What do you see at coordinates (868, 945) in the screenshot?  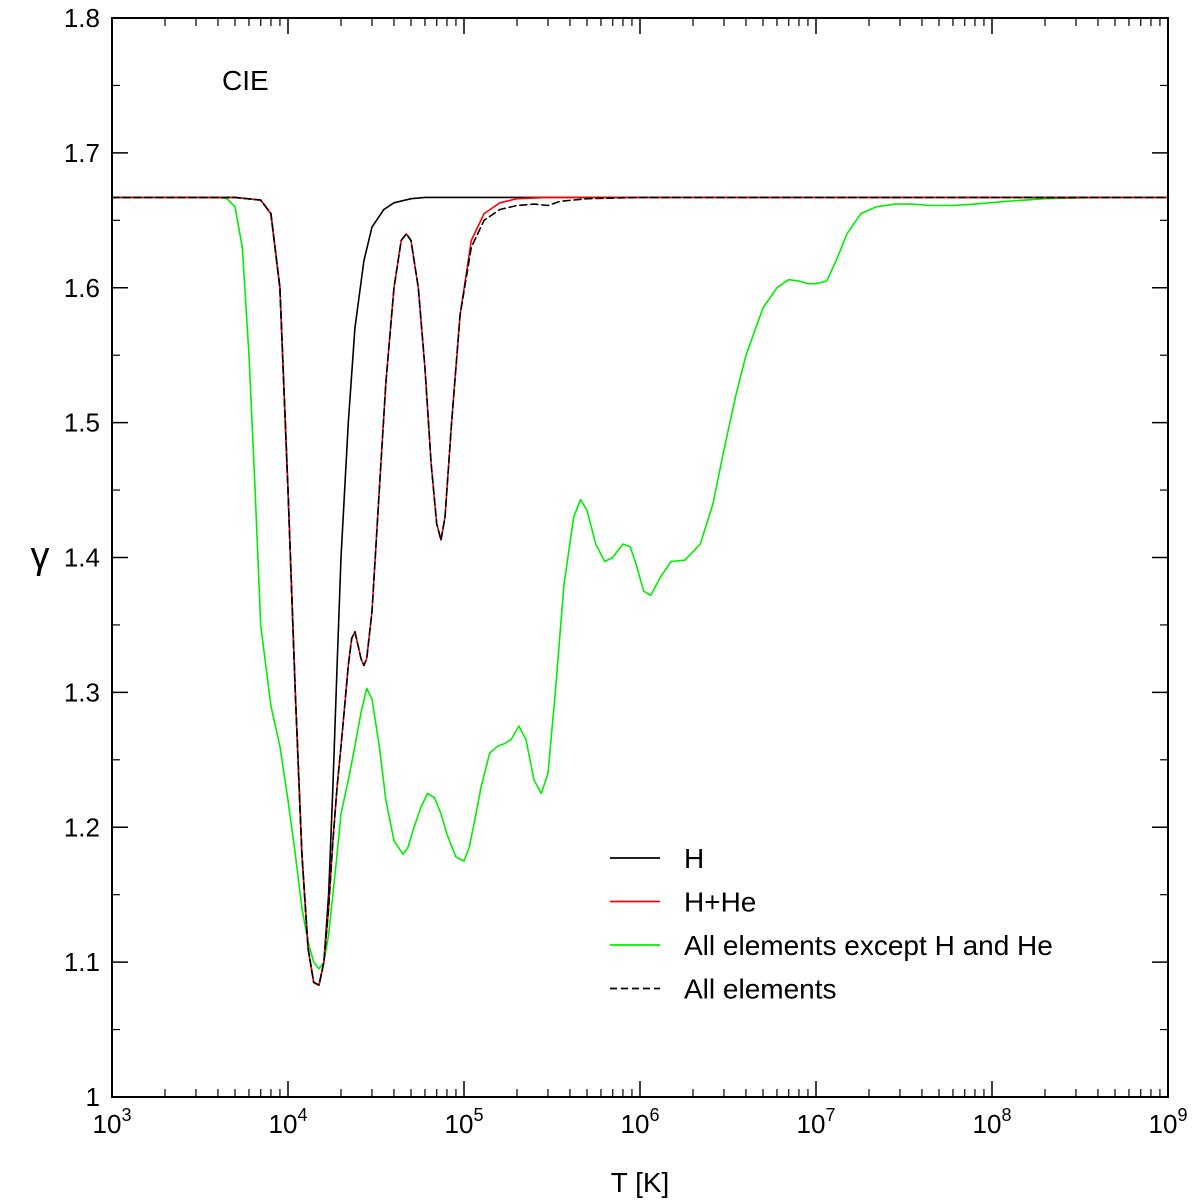 I see `legend-label: All elements except H and He` at bounding box center [868, 945].